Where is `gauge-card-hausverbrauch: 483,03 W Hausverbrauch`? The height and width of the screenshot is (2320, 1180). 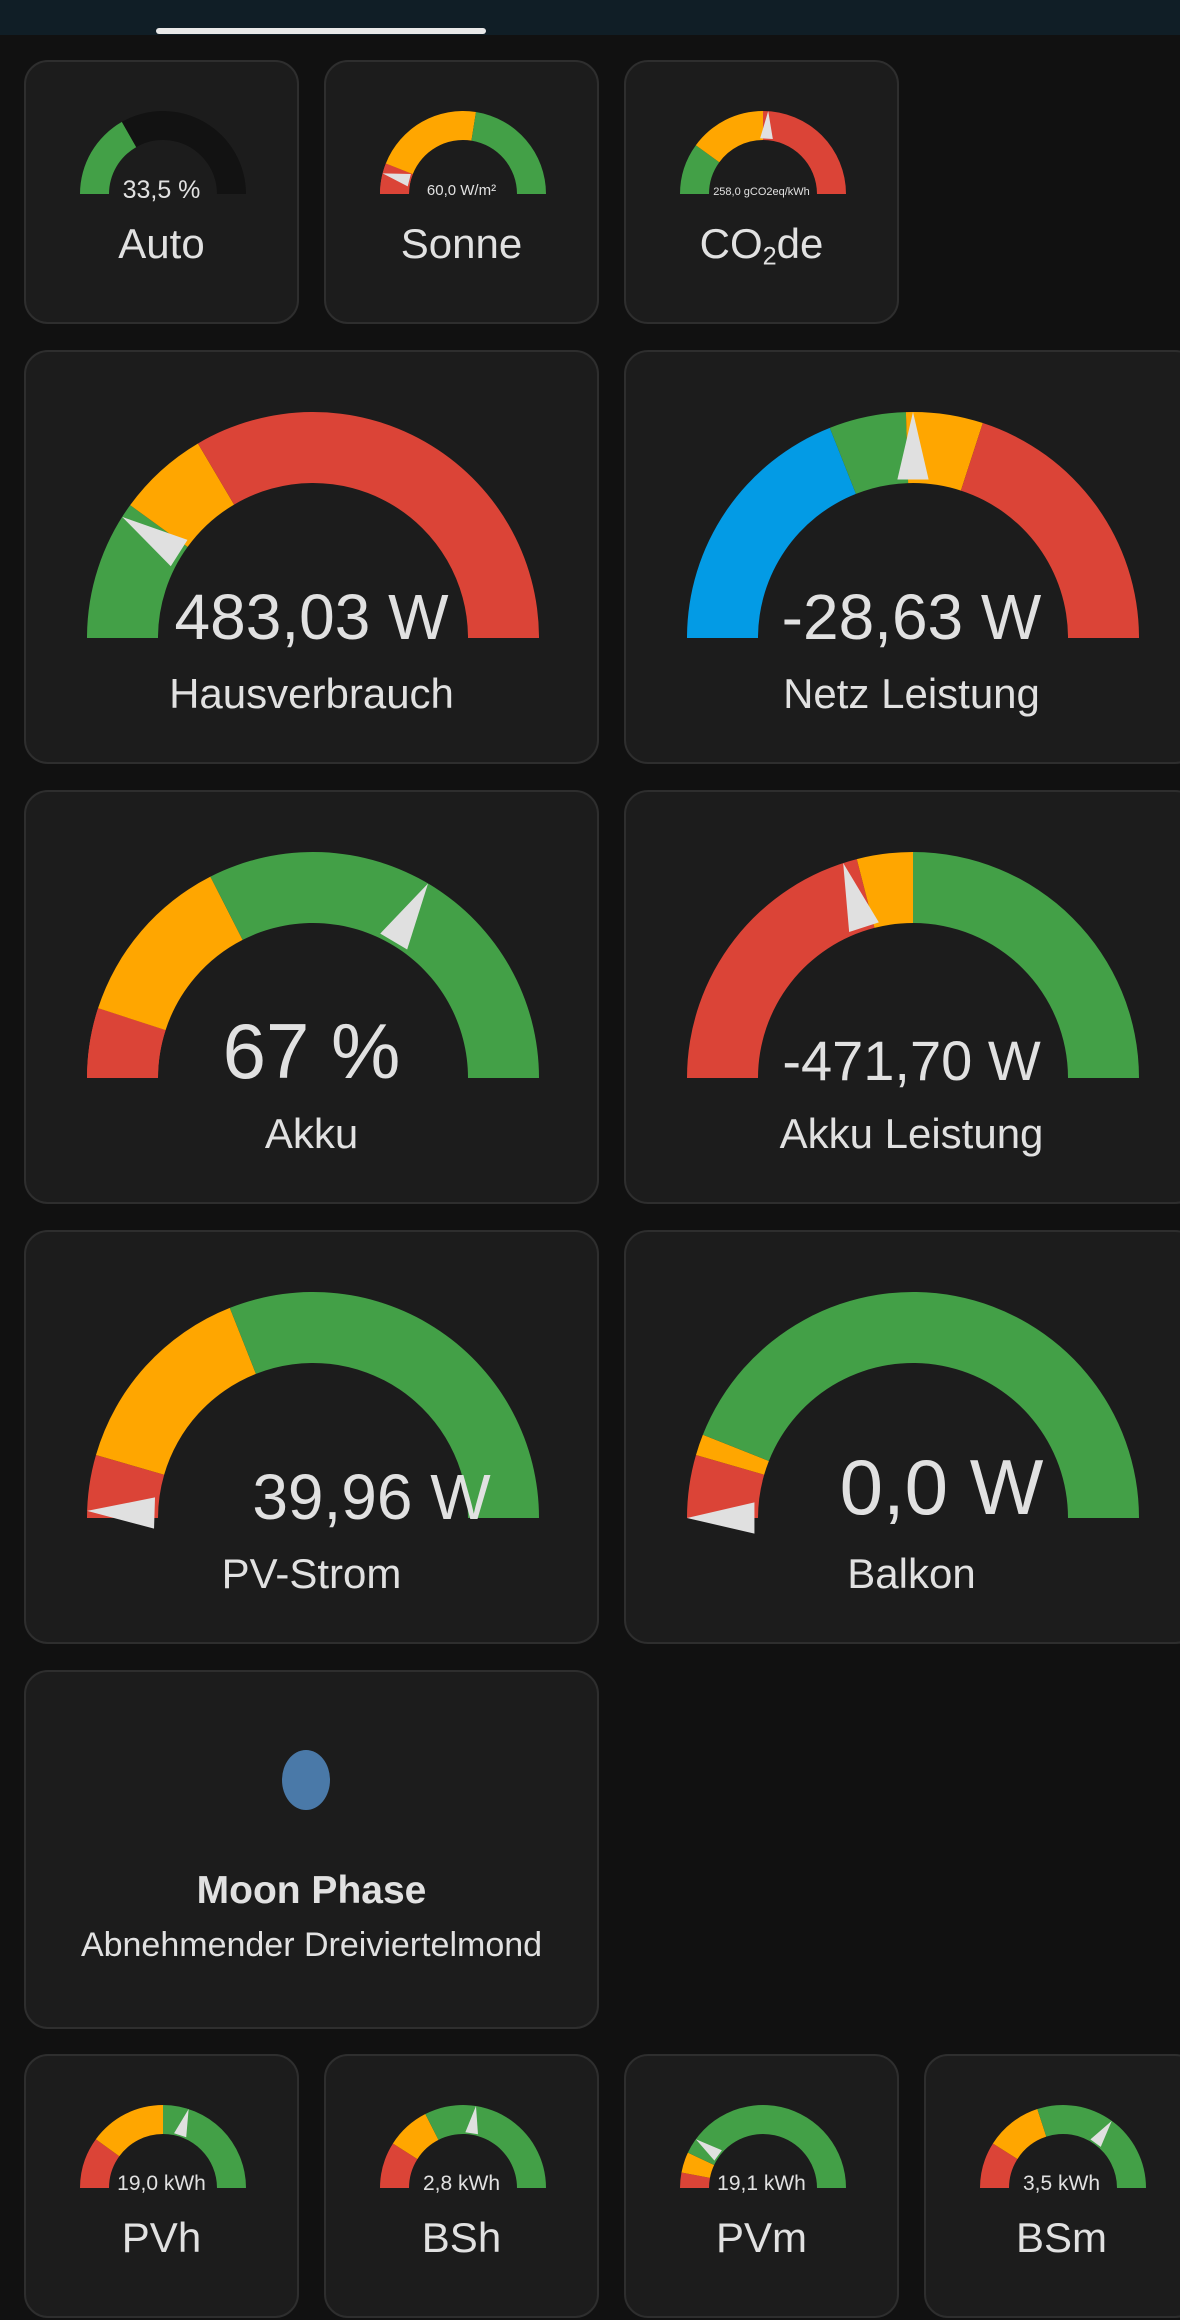
gauge-card-hausverbrauch: 483,03 W Hausverbrauch is located at coordinates (311, 557).